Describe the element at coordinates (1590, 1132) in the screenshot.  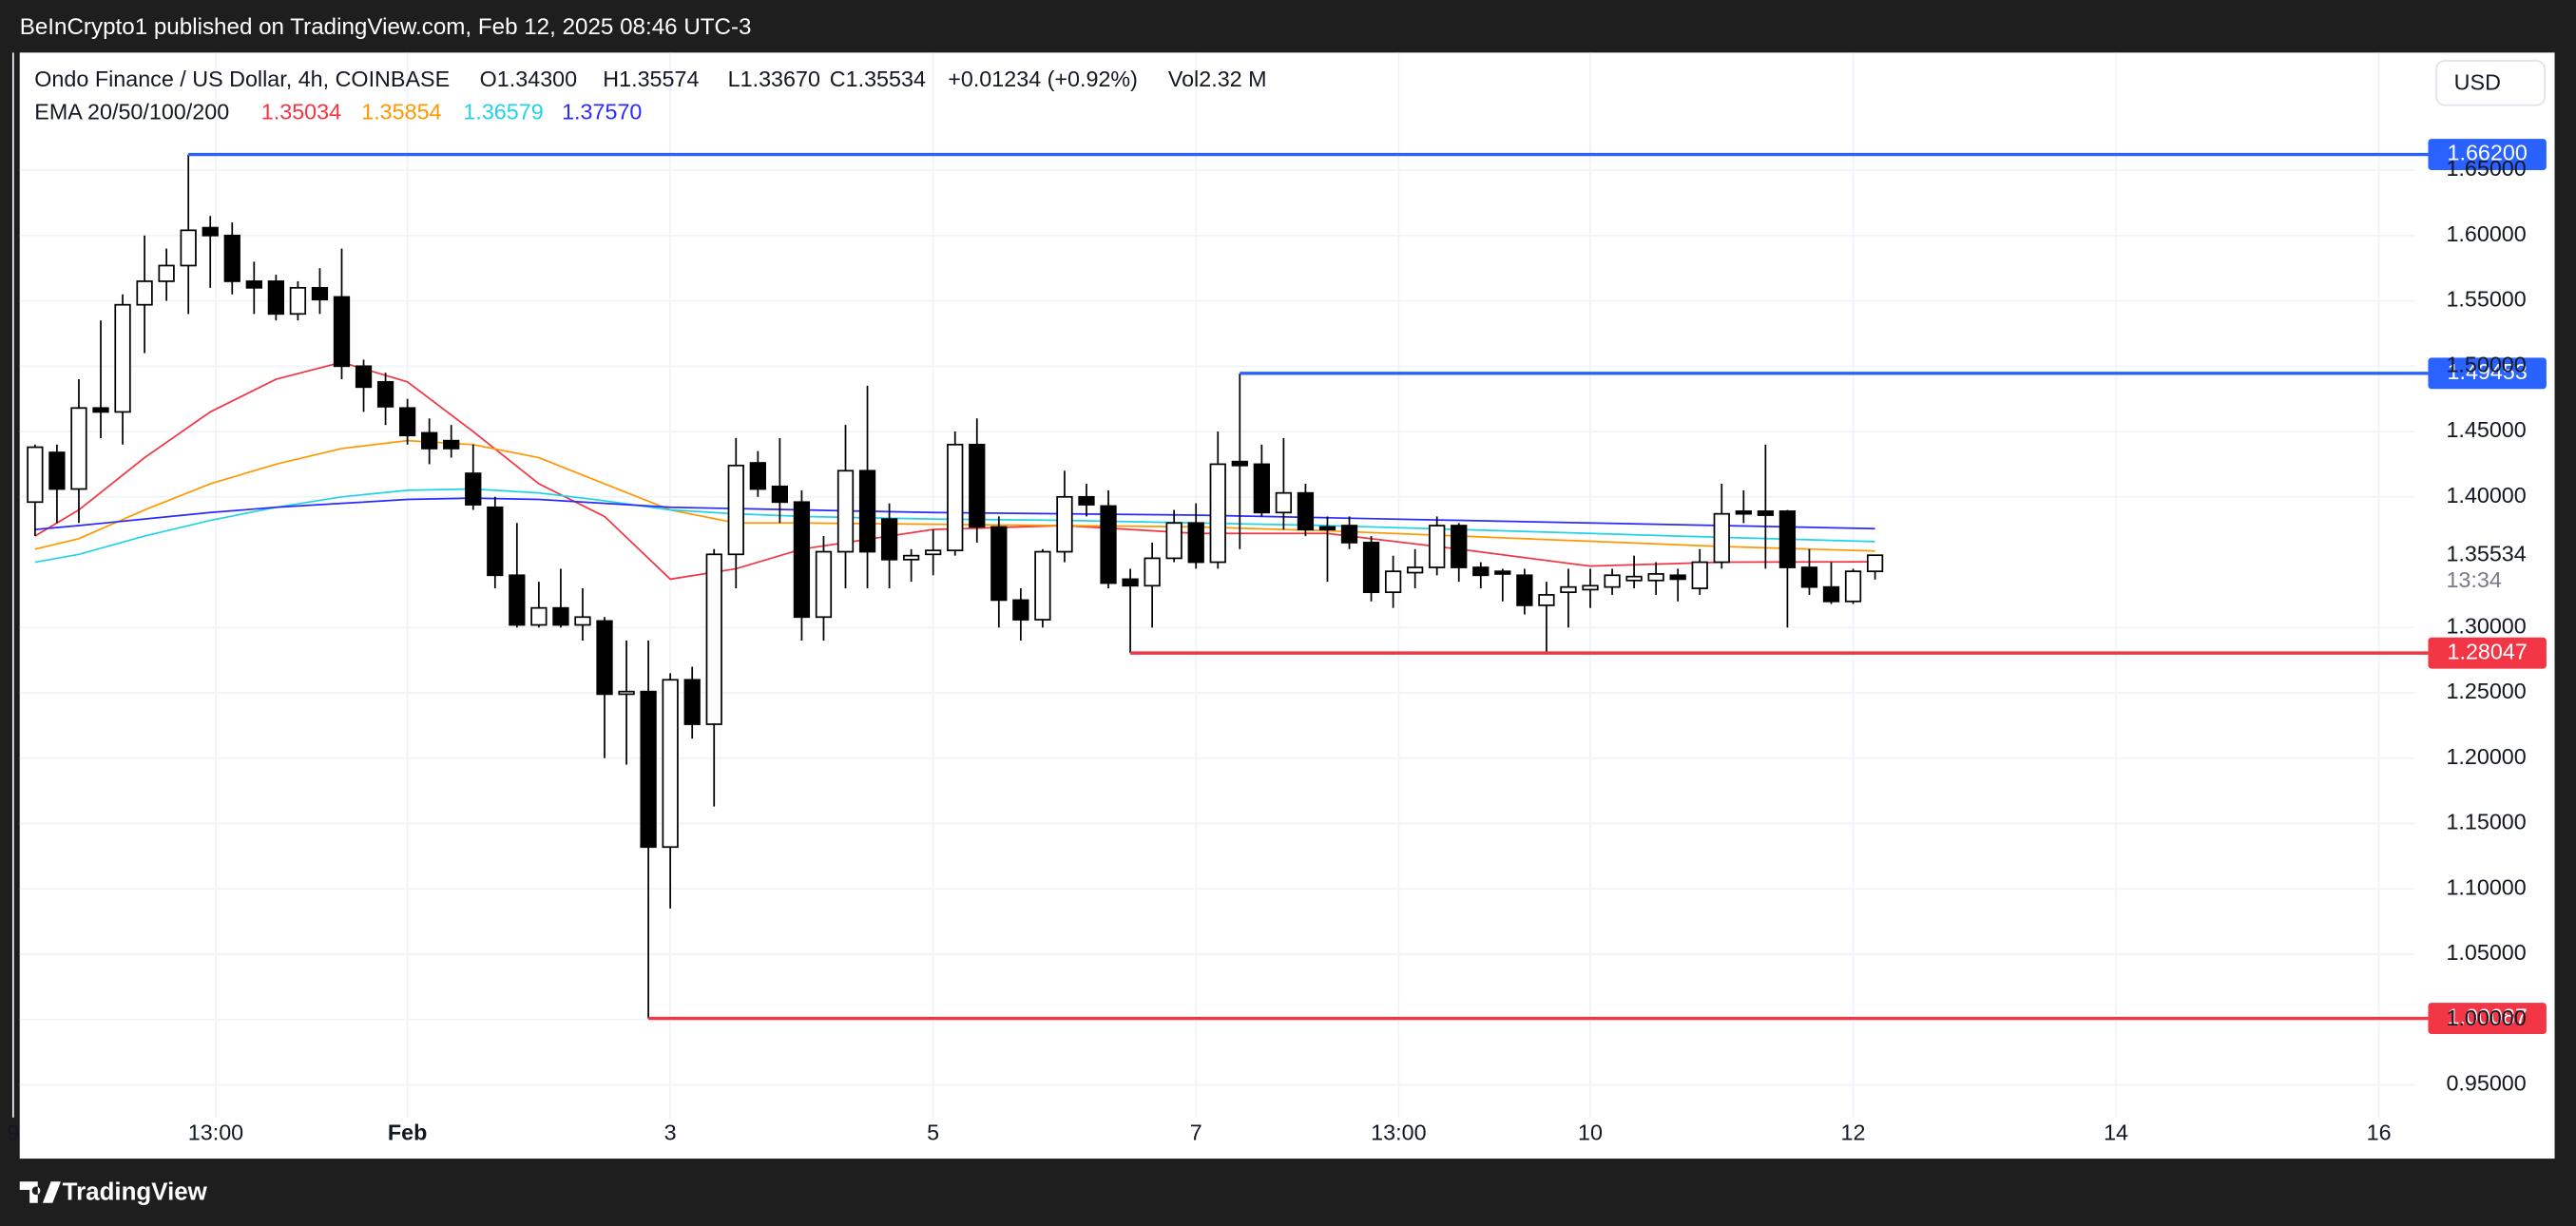
I see `x-tick-label: 10` at that location.